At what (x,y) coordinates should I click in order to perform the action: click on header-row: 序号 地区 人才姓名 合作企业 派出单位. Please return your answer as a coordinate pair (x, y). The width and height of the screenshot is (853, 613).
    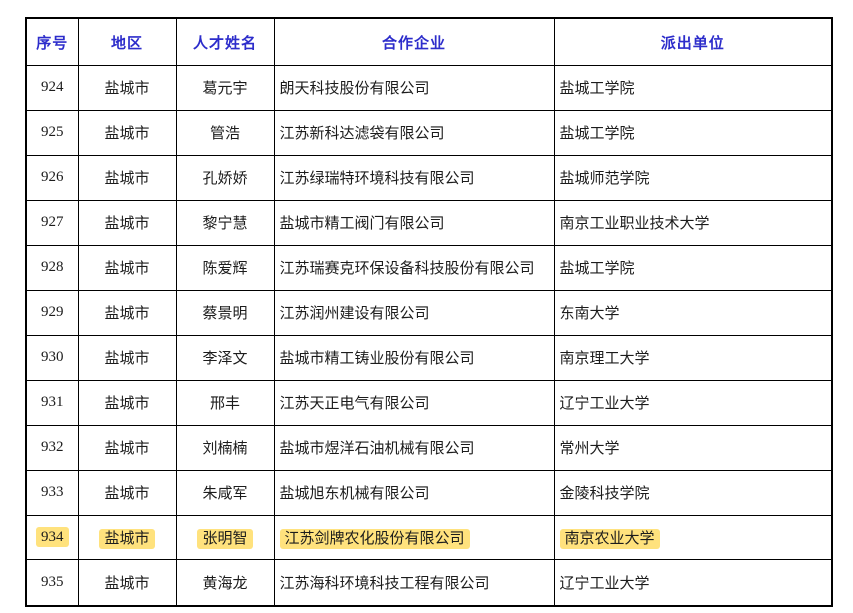
    Looking at the image, I should click on (429, 41).